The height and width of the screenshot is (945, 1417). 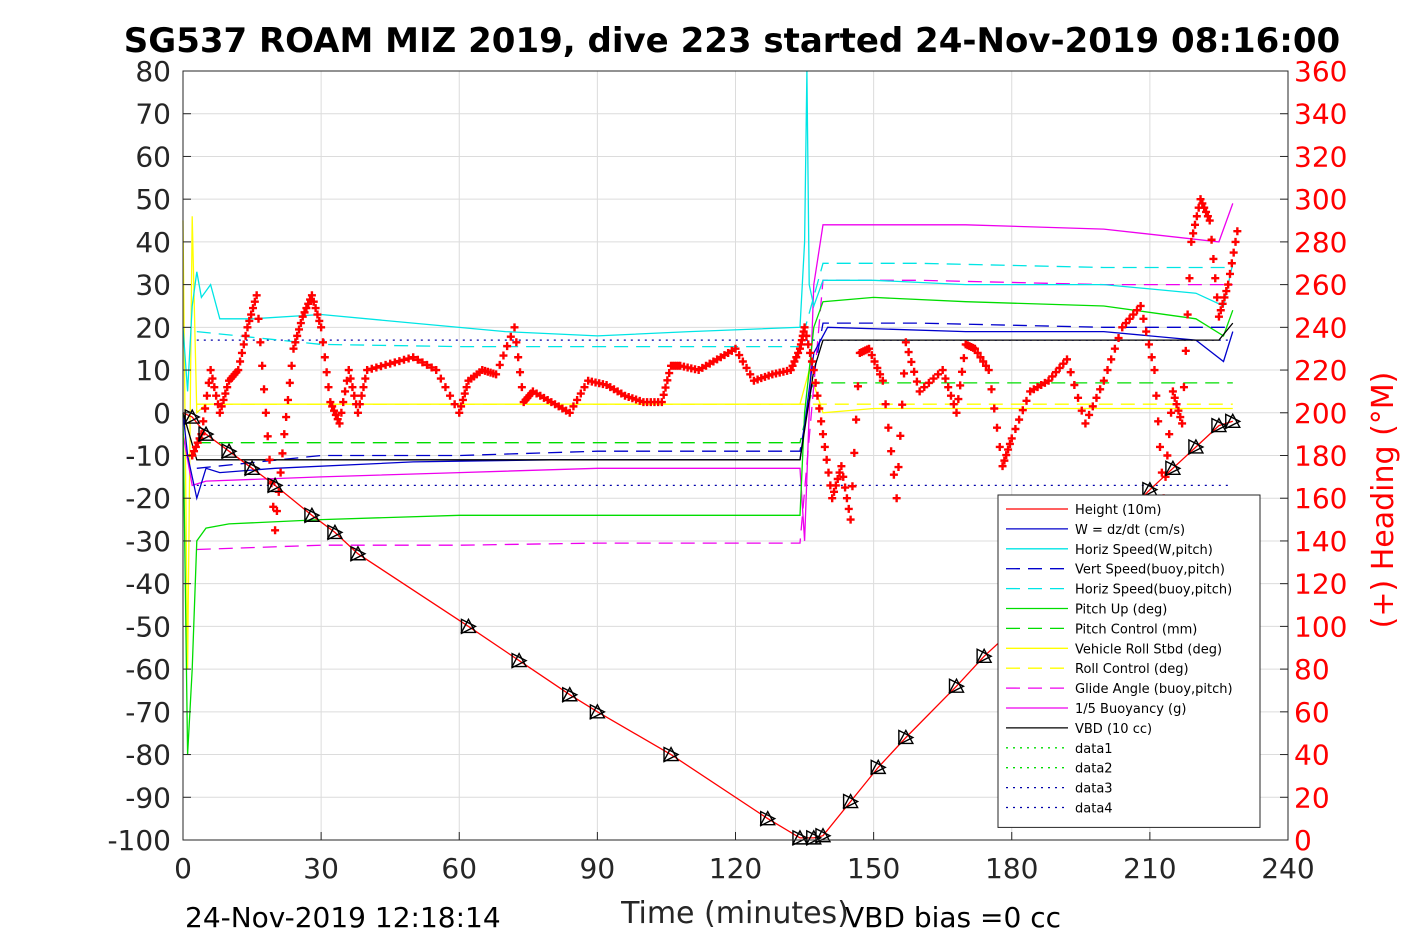 What do you see at coordinates (1312, 755) in the screenshot?
I see `y-right-tick-label: 40` at bounding box center [1312, 755].